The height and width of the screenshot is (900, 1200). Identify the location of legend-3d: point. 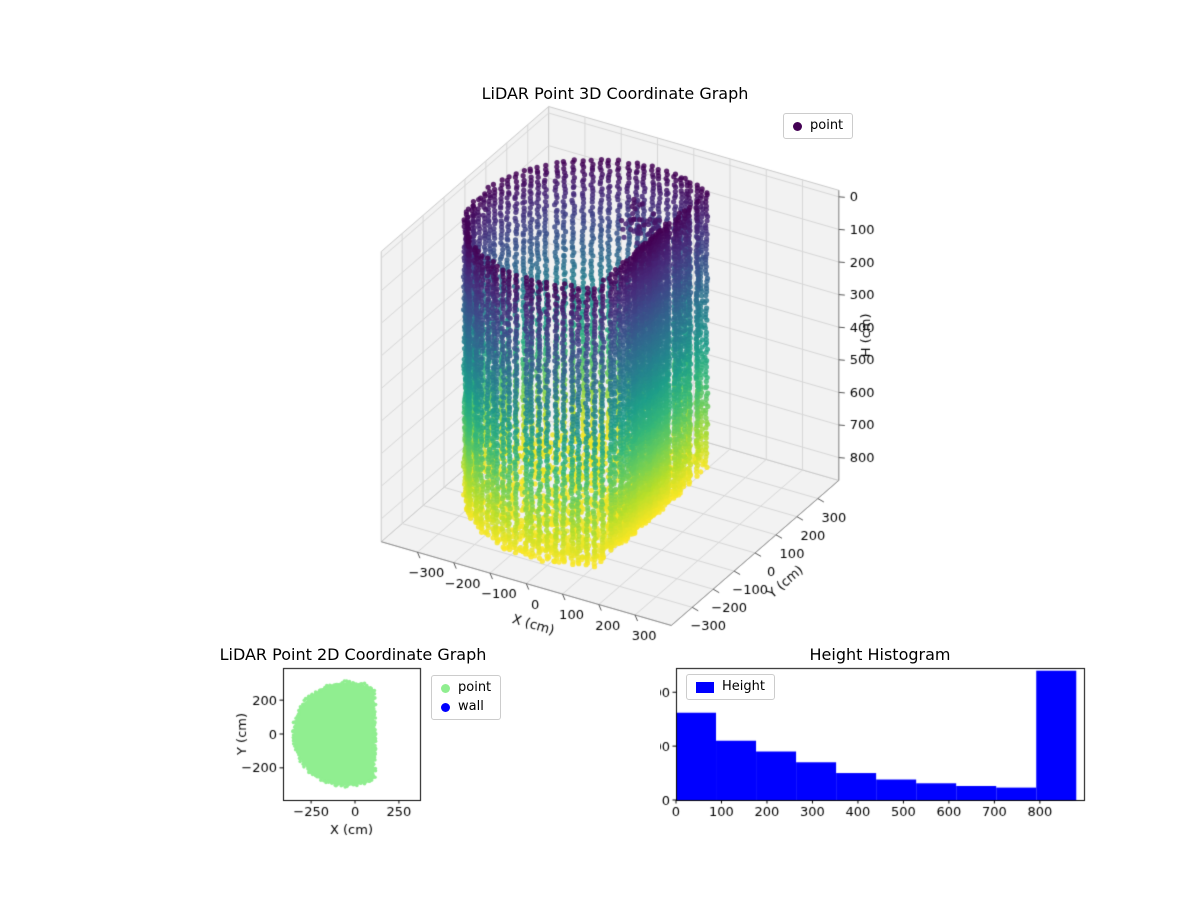
(818, 126).